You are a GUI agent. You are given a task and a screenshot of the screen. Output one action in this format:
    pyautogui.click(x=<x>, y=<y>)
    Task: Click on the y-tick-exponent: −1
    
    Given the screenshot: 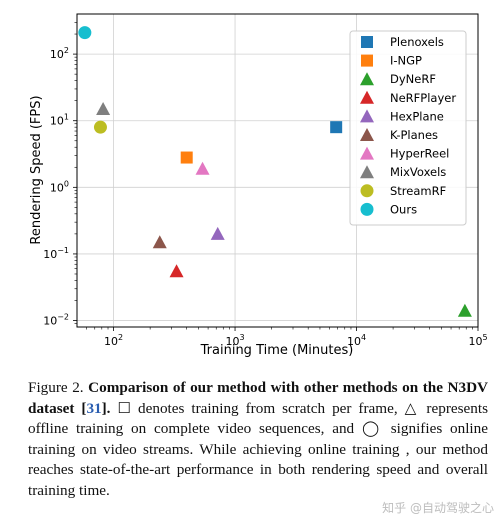 What is the action you would take?
    pyautogui.click(x=63, y=250)
    